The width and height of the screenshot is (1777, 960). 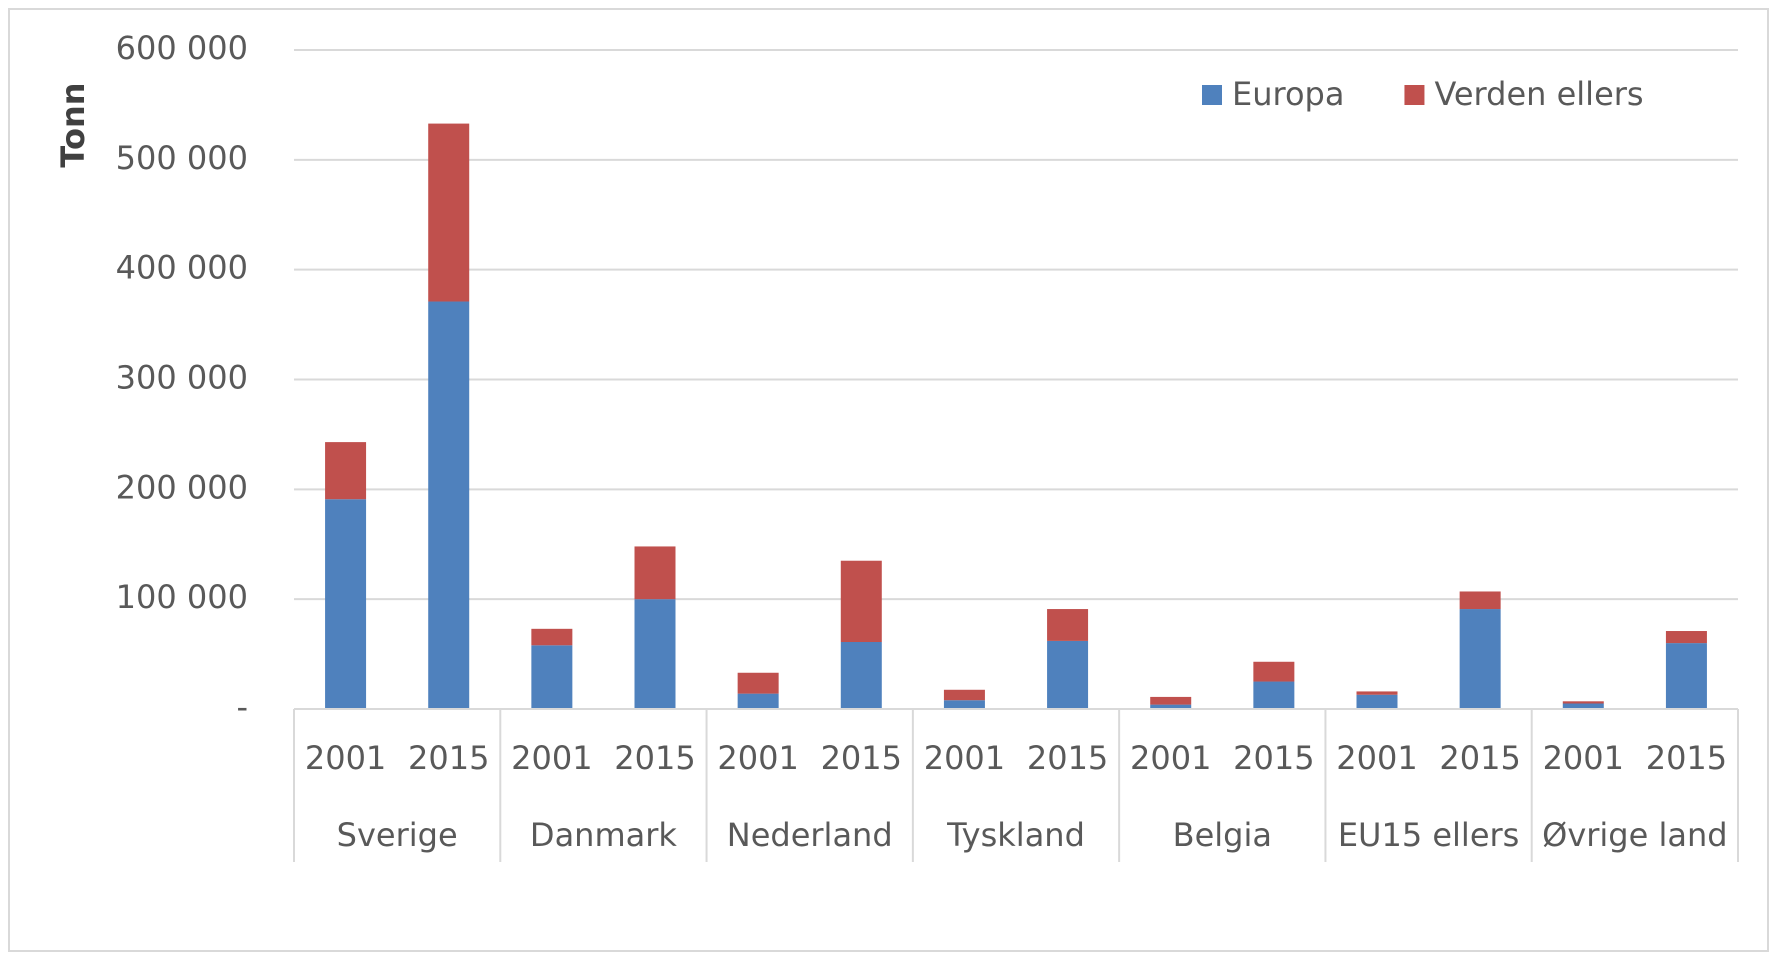 I want to click on group-label: Nederland, so click(x=810, y=835).